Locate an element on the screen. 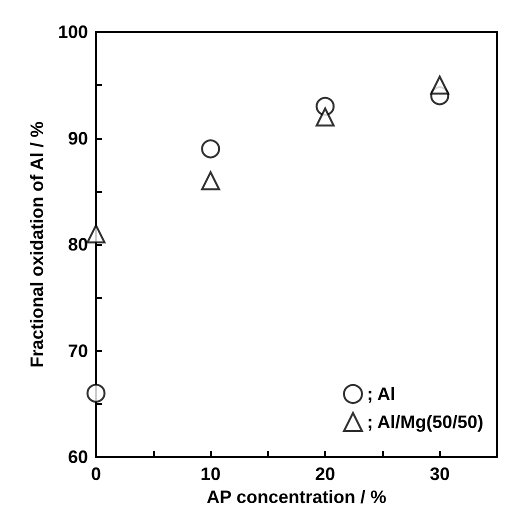 The width and height of the screenshot is (521, 523). y-tick-label: 60 is located at coordinates (78, 457).